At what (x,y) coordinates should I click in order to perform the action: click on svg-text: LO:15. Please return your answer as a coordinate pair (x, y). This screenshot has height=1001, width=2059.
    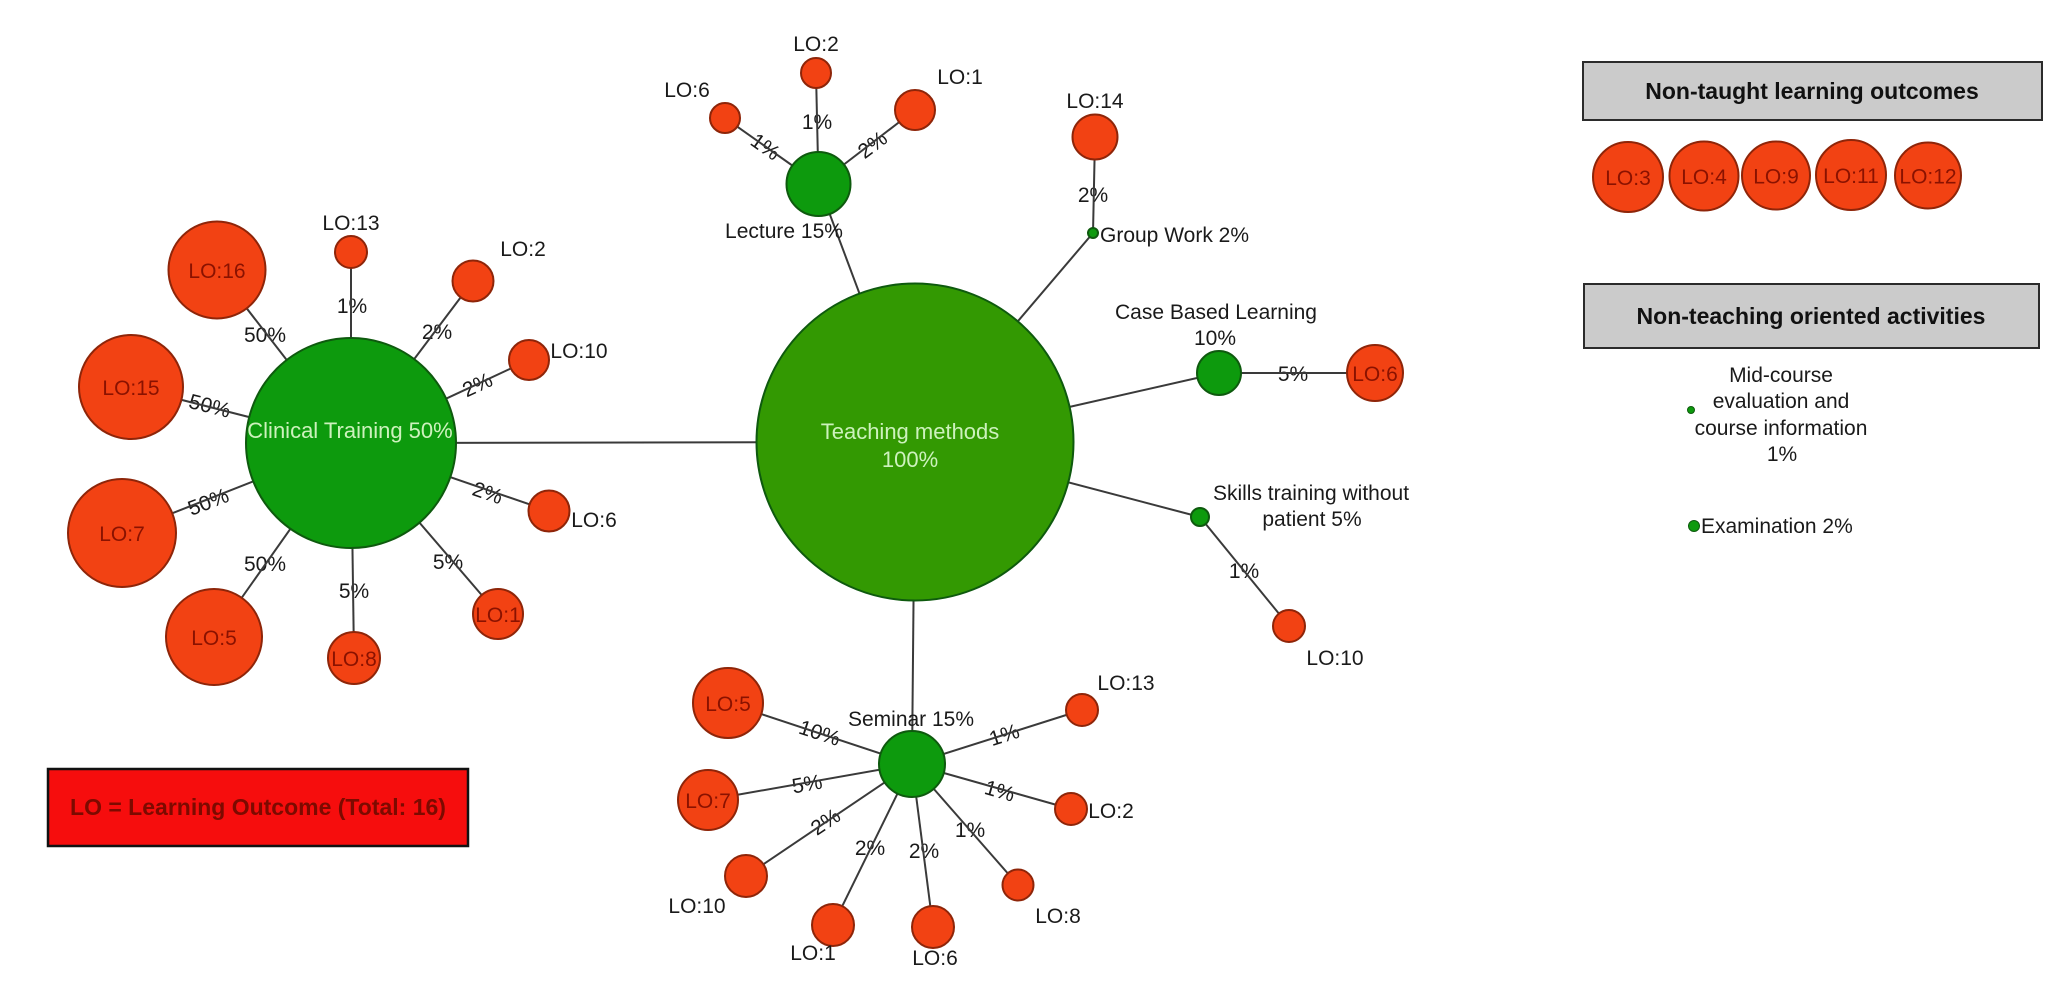
    Looking at the image, I should click on (130, 388).